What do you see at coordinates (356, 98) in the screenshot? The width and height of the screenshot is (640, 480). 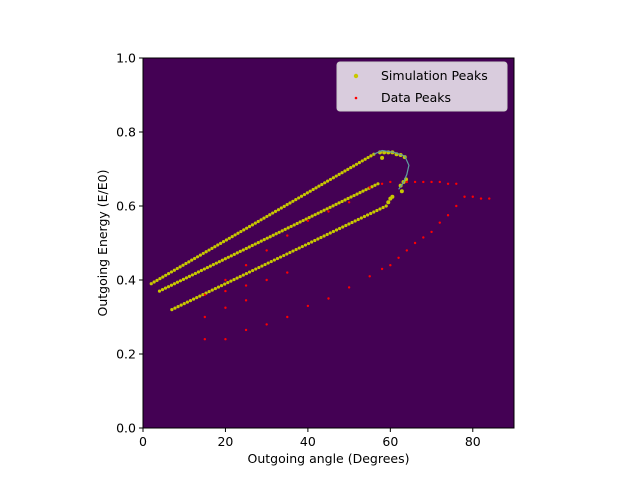 I see `legend-marker-data` at bounding box center [356, 98].